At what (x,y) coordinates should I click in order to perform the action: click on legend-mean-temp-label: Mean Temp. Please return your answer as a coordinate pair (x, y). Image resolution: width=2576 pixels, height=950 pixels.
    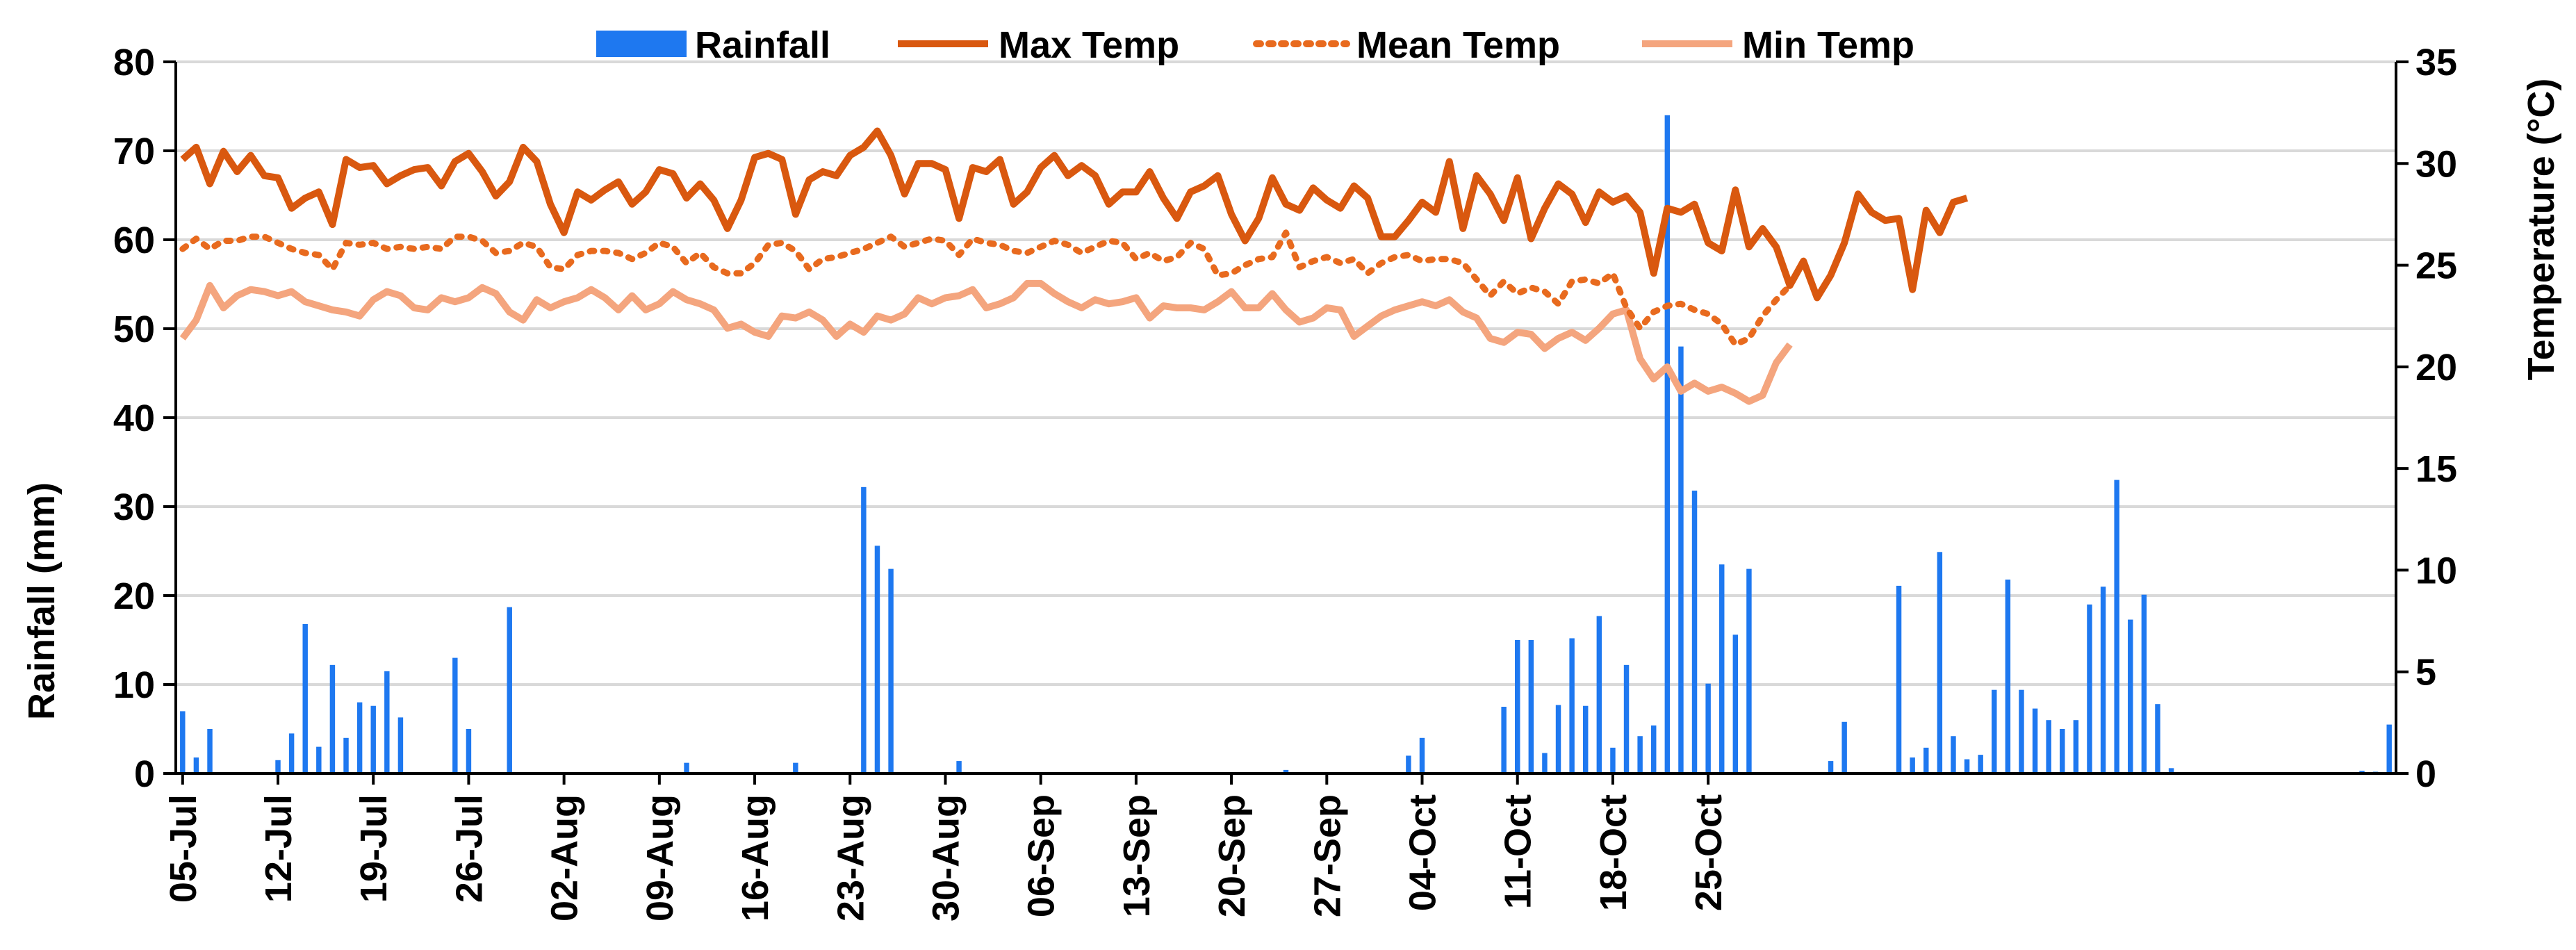
    Looking at the image, I should click on (1458, 45).